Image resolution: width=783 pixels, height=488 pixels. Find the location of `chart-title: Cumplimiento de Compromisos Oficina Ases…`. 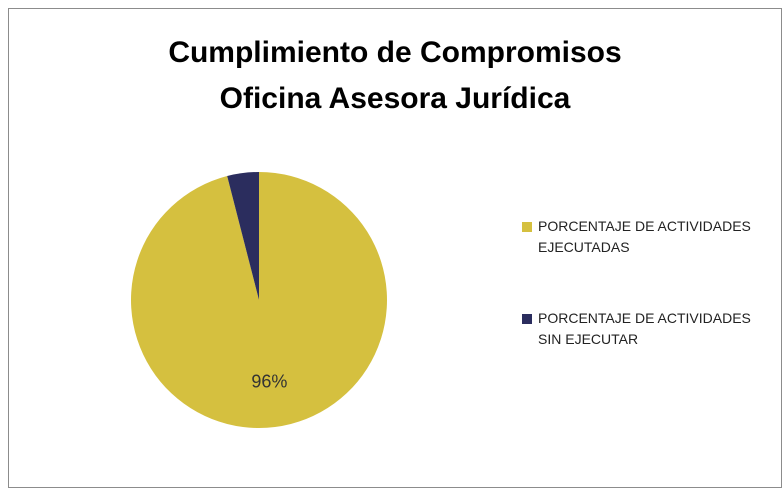

chart-title: Cumplimiento de Compromisos Oficina Ases… is located at coordinates (395, 75).